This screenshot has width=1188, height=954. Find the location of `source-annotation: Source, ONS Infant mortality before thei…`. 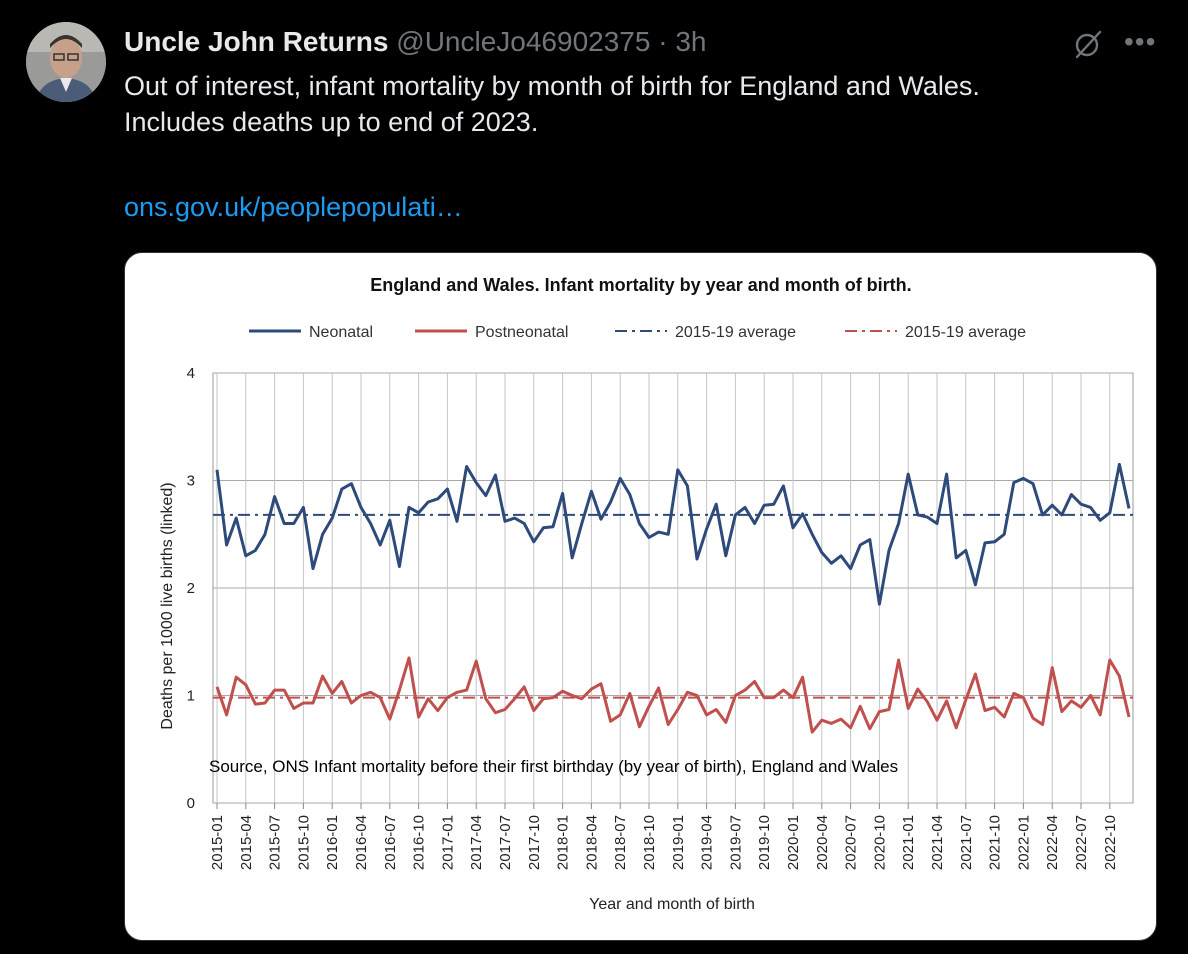

source-annotation: Source, ONS Infant mortality before thei… is located at coordinates (553, 766).